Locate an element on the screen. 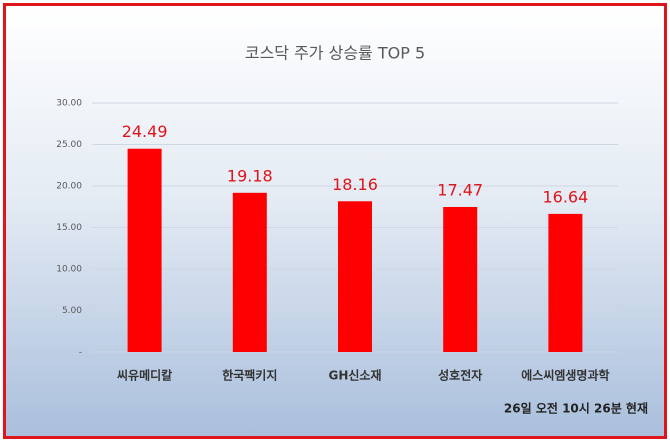 The image size is (670, 445). y-tick-label: 15.00 is located at coordinates (69, 228).